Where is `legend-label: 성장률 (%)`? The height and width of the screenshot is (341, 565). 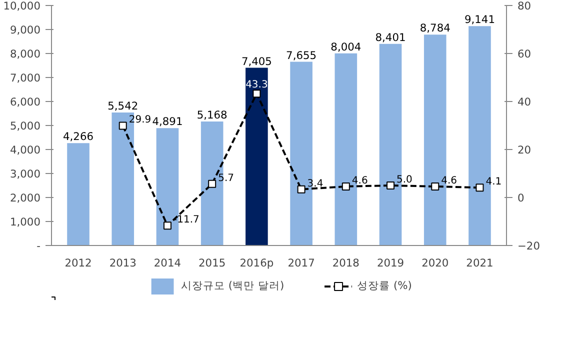 legend-label: 성장률 (%) is located at coordinates (384, 286).